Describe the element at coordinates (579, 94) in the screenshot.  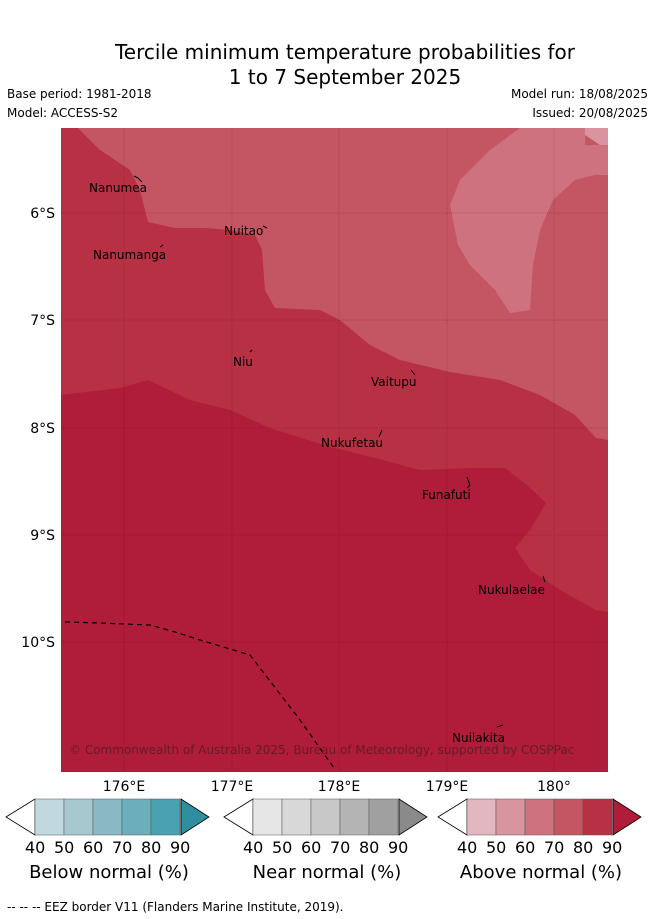
I see `model-run: Model run: 18/08/2025` at that location.